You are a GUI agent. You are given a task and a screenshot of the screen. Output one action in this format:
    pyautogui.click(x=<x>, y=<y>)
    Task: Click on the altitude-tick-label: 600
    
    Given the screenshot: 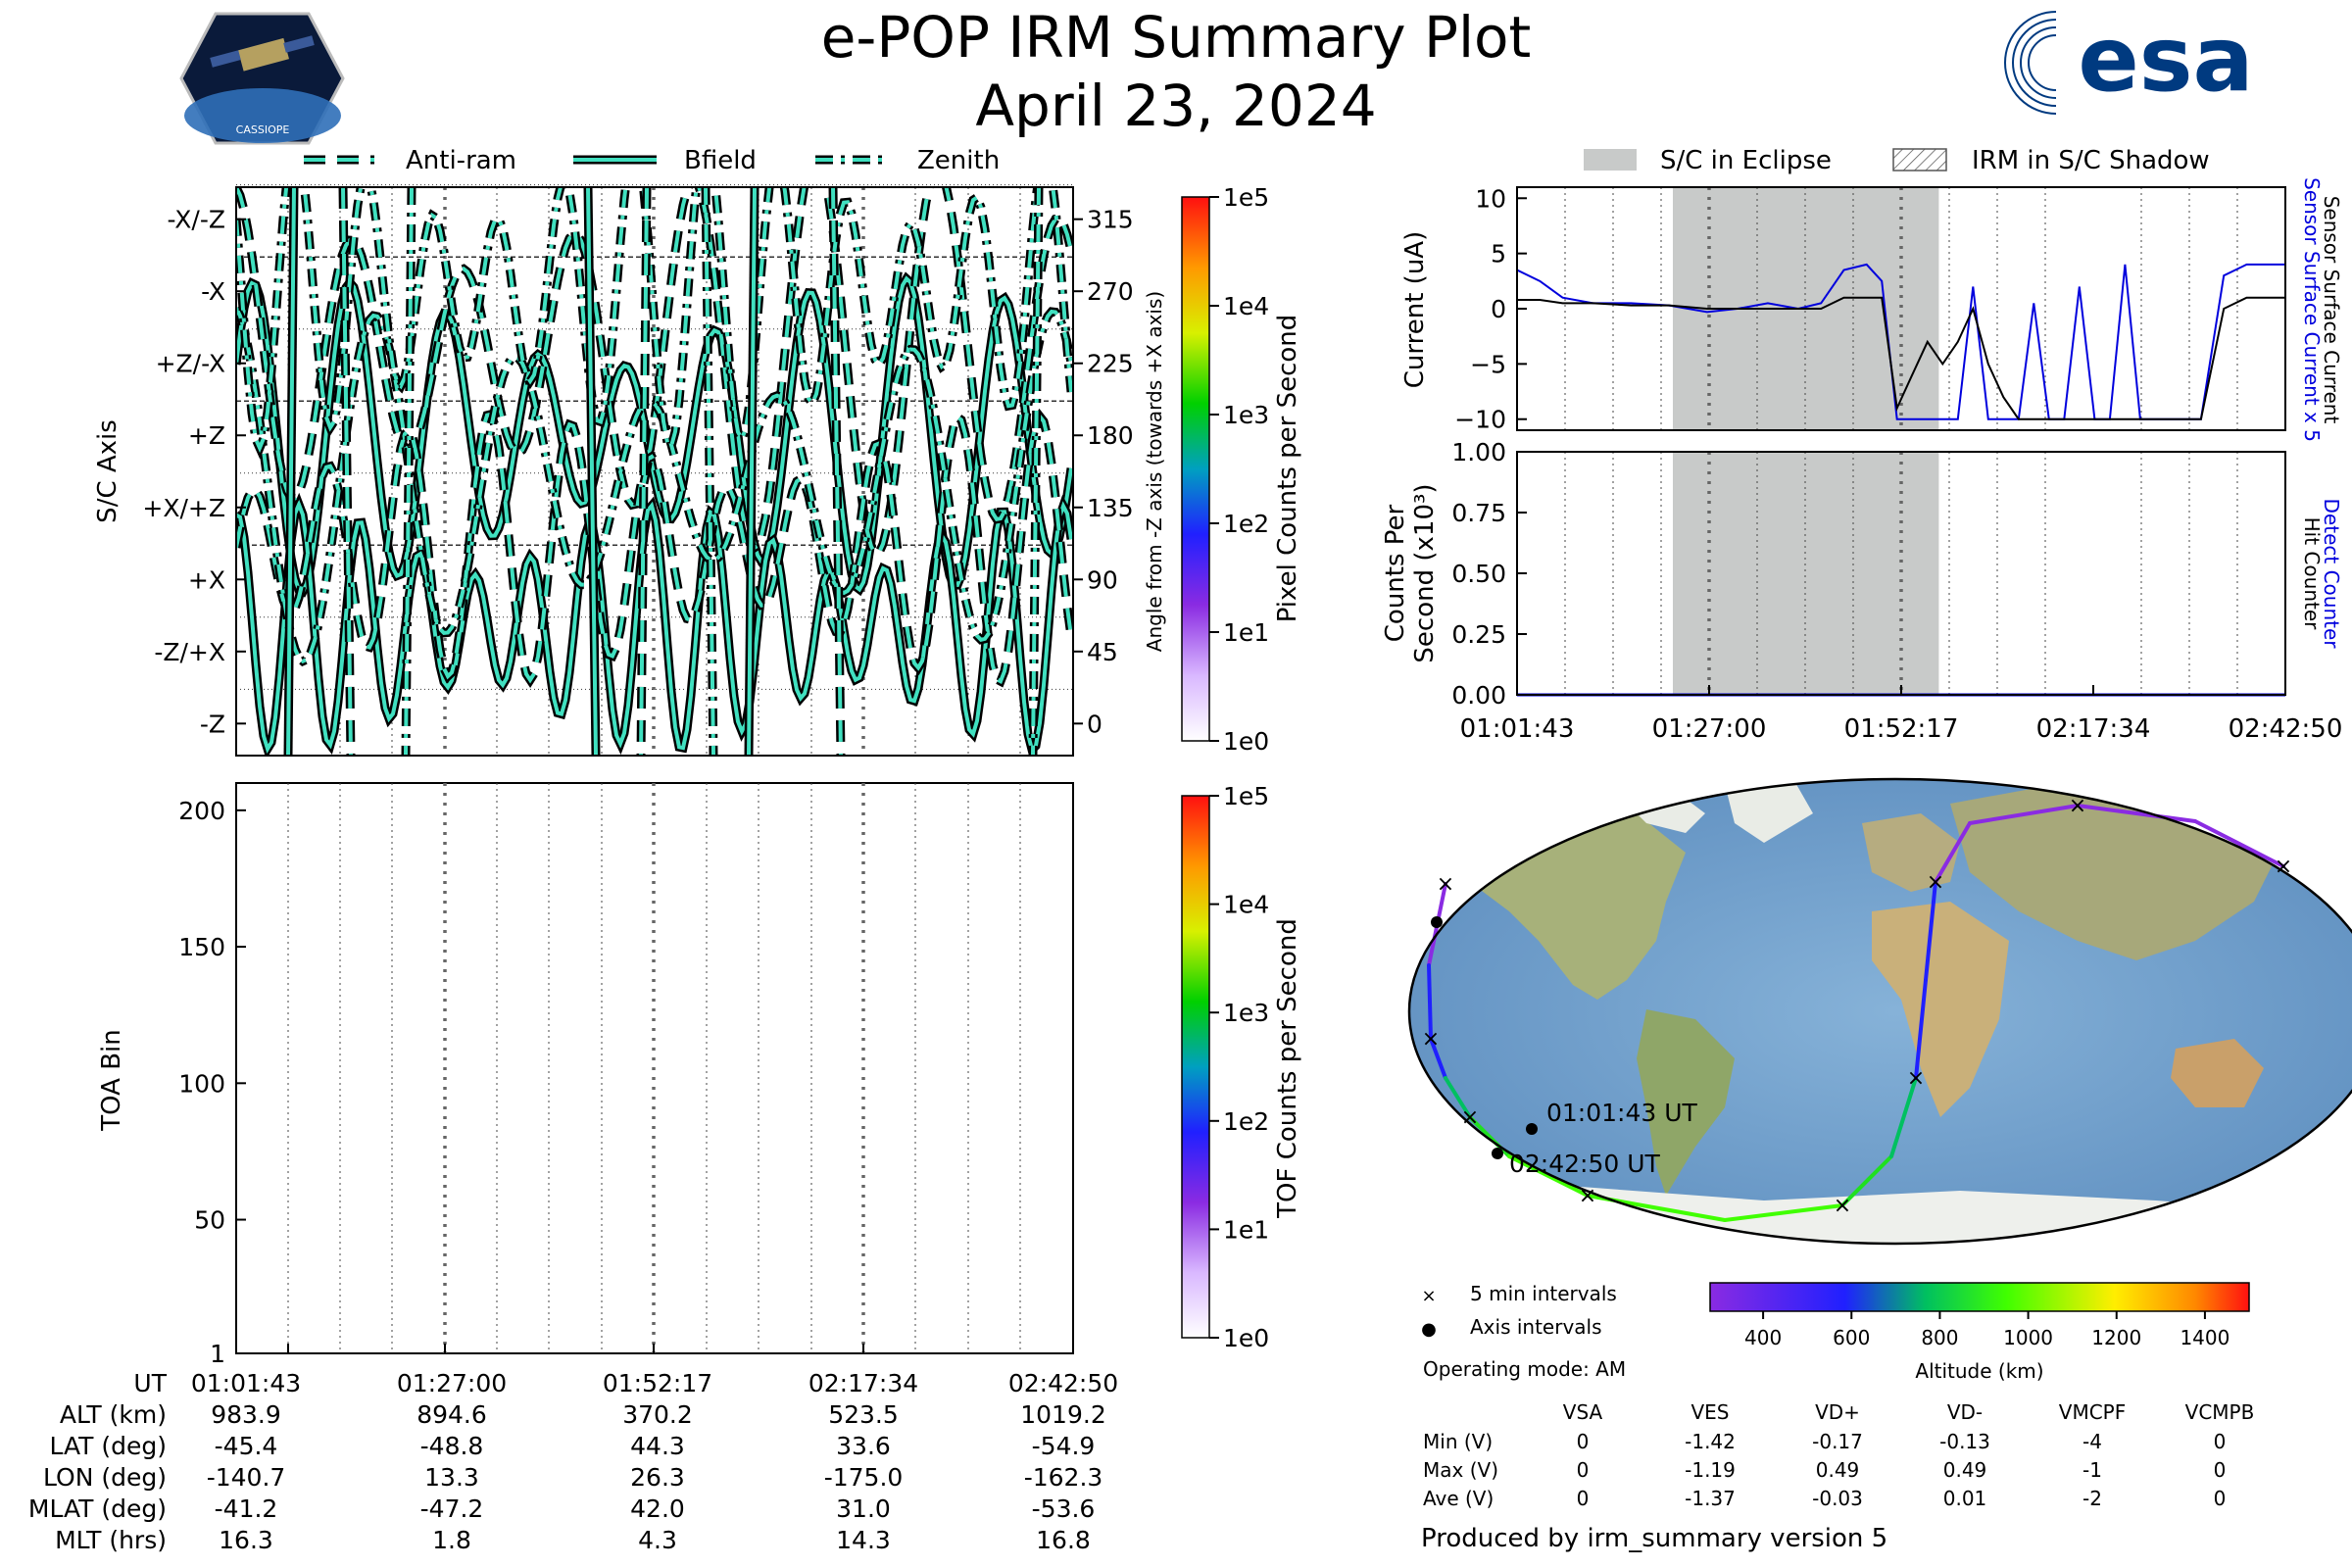 What is the action you would take?
    pyautogui.click(x=1851, y=1337)
    